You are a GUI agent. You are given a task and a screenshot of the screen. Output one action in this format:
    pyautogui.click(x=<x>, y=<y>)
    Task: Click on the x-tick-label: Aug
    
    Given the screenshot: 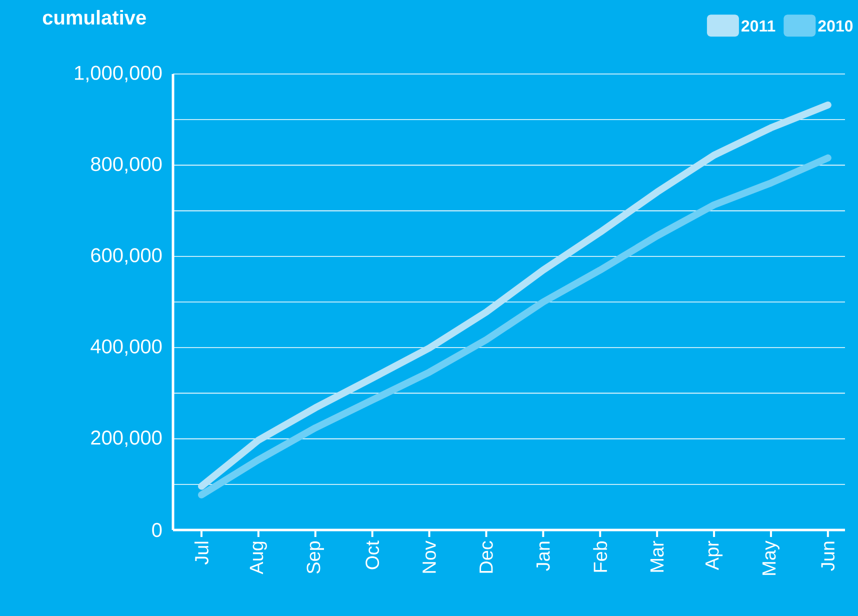 What is the action you would take?
    pyautogui.click(x=258, y=558)
    